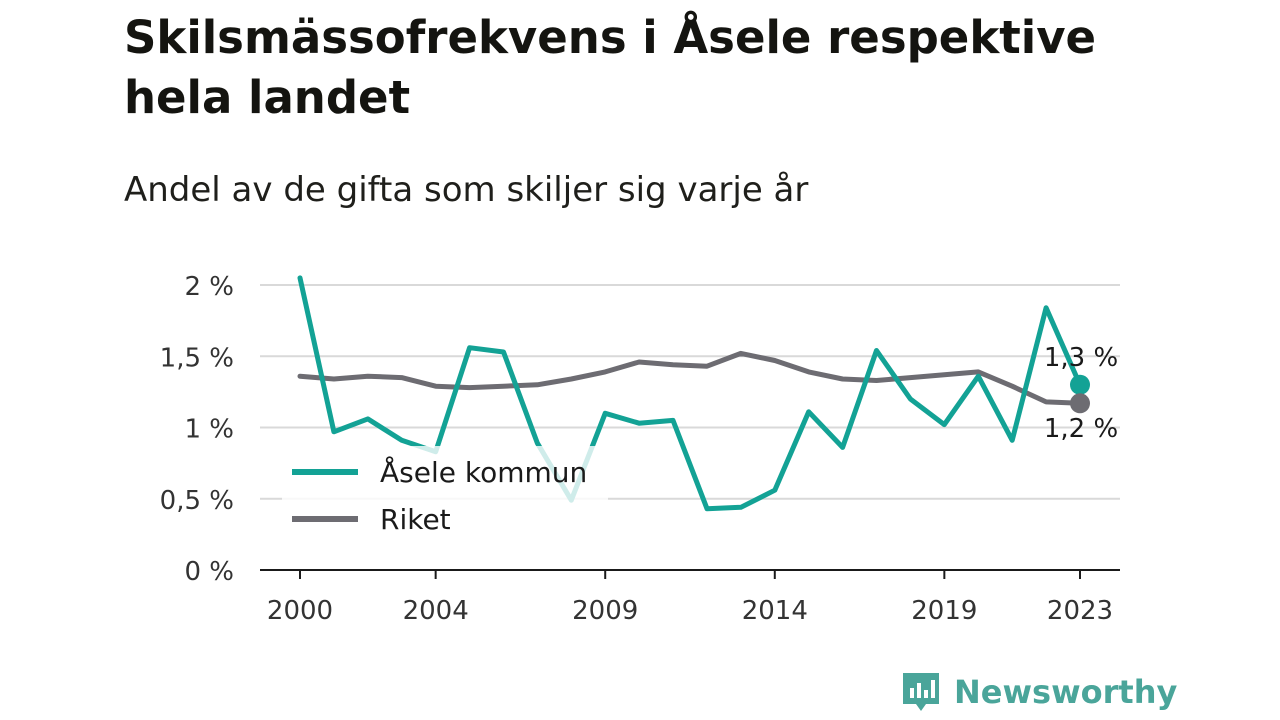  I want to click on series-line-riket, so click(690, 378).